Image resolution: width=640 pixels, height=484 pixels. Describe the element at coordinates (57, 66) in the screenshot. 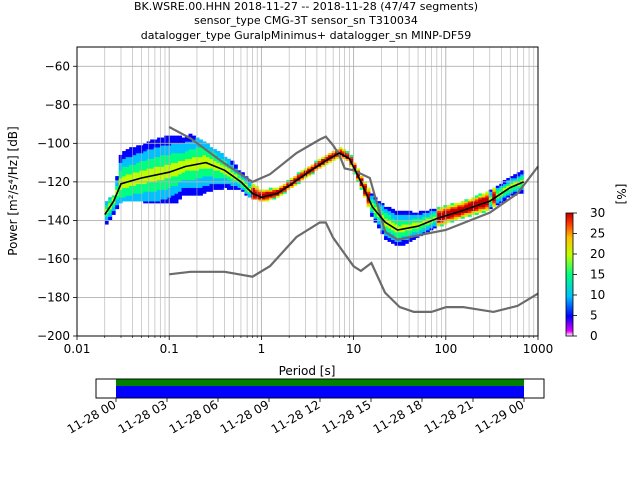

I see `y-tick-label: −60` at that location.